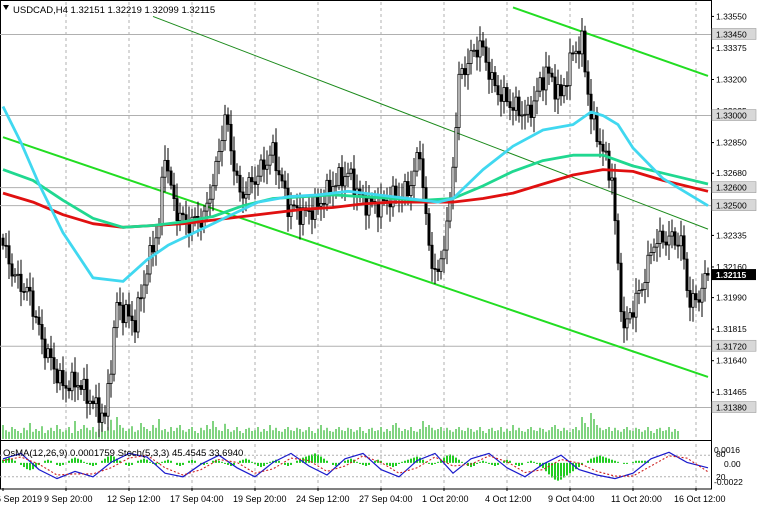 The image size is (757, 517). Describe the element at coordinates (571, 499) in the screenshot. I see `time-tick-label: 9 Oct 04:00` at that location.